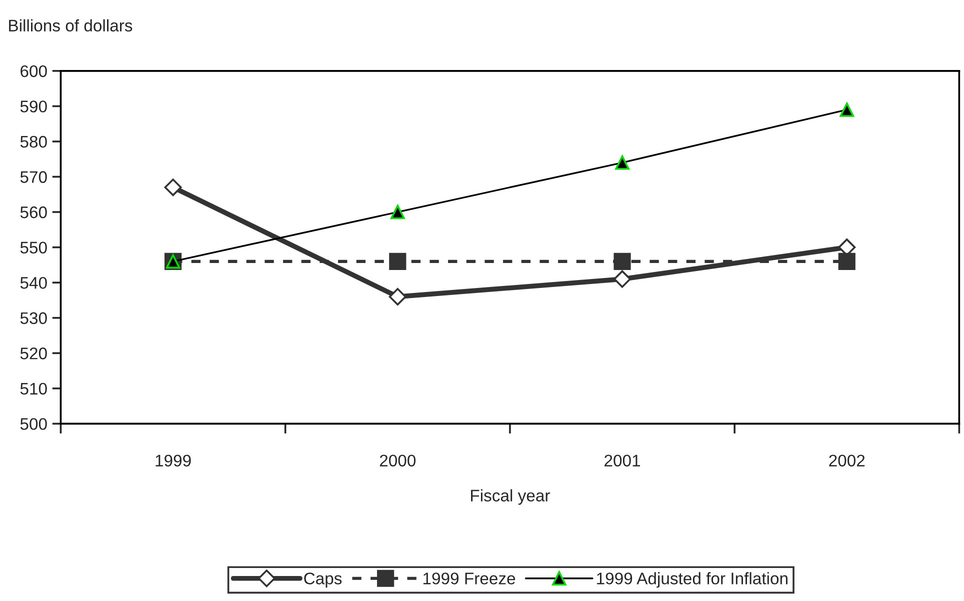 This screenshot has width=964, height=601. Describe the element at coordinates (33, 388) in the screenshot. I see `y-tick-label: 510` at that location.